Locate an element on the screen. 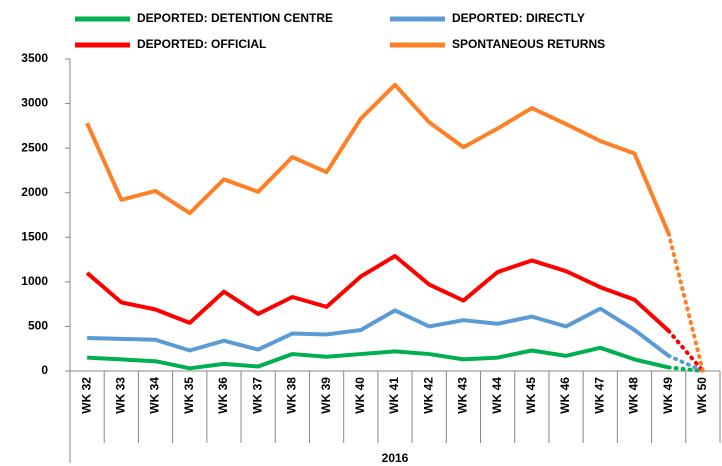 Image resolution: width=722 pixels, height=466 pixels. x-tick-label: WK 43 is located at coordinates (463, 395).